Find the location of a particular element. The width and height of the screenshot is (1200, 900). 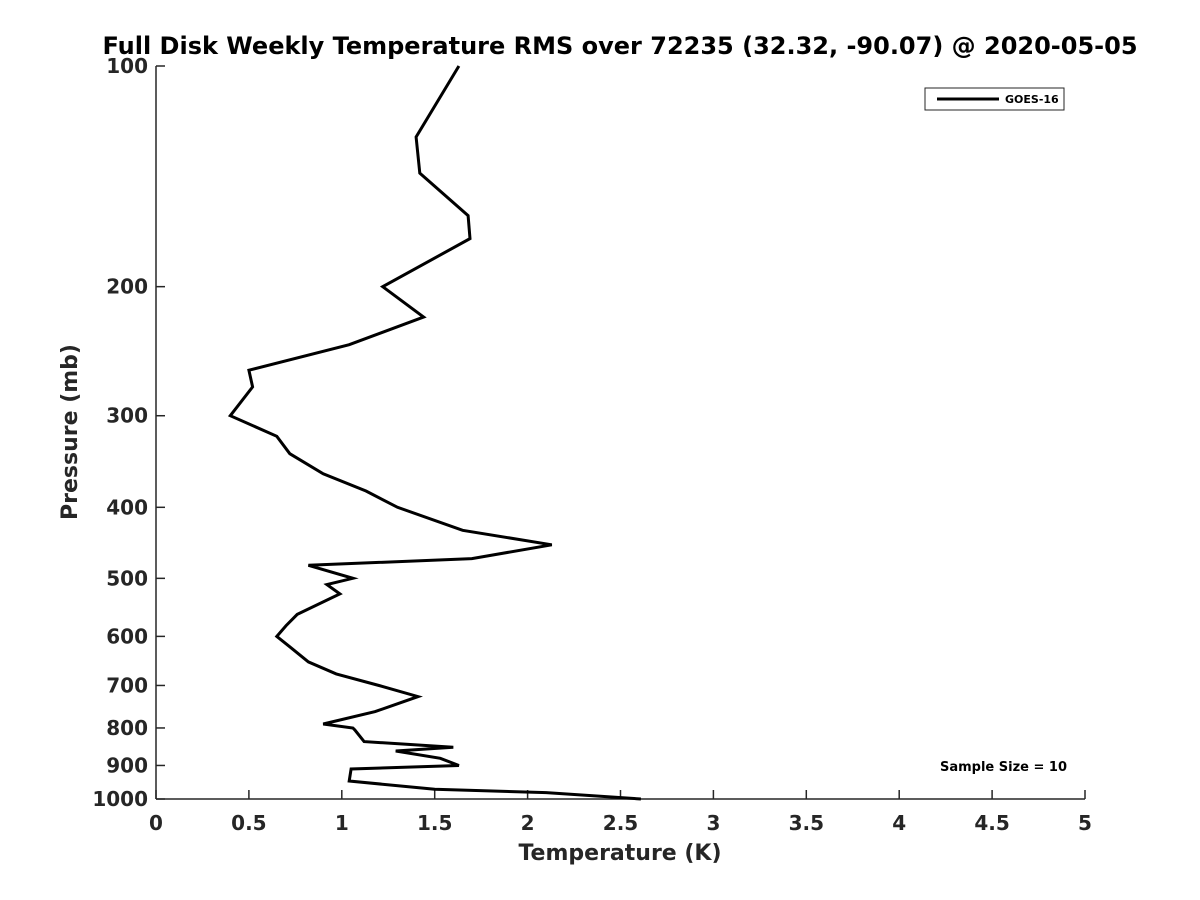

x-tick-label: 5 is located at coordinates (1085, 823).